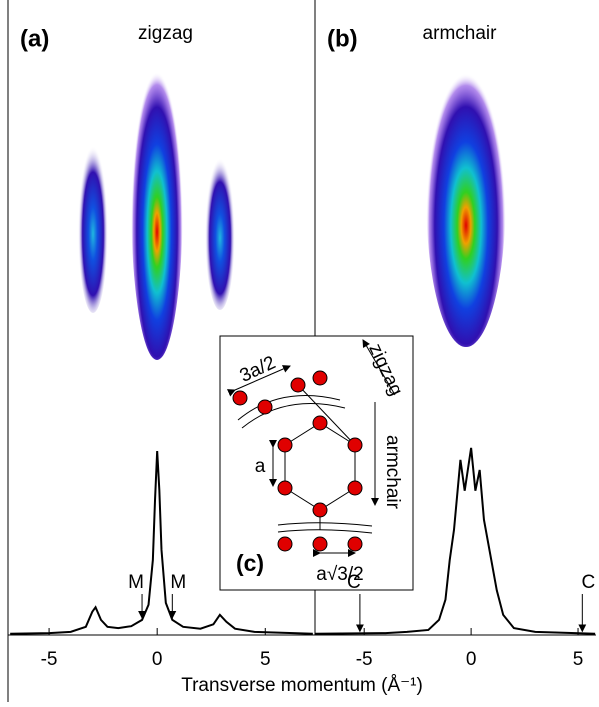 Image resolution: width=599 pixels, height=707 pixels. What do you see at coordinates (392, 472) in the screenshot?
I see `inset-direction: armchair` at bounding box center [392, 472].